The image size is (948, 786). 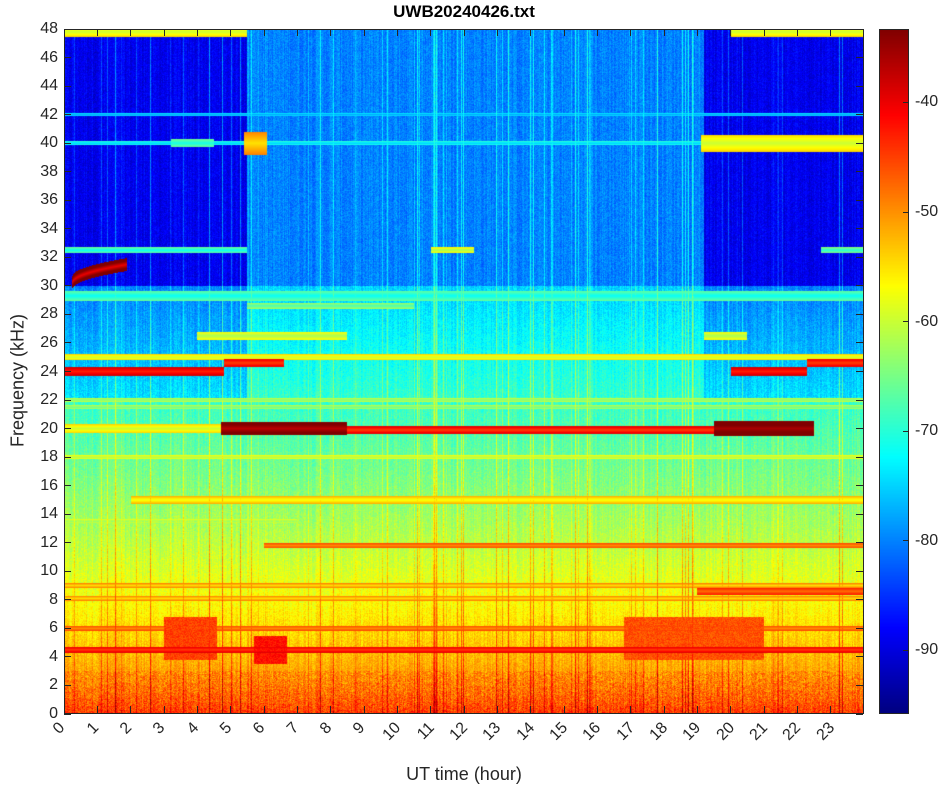 I want to click on y-tick-label: 42, so click(x=49, y=114).